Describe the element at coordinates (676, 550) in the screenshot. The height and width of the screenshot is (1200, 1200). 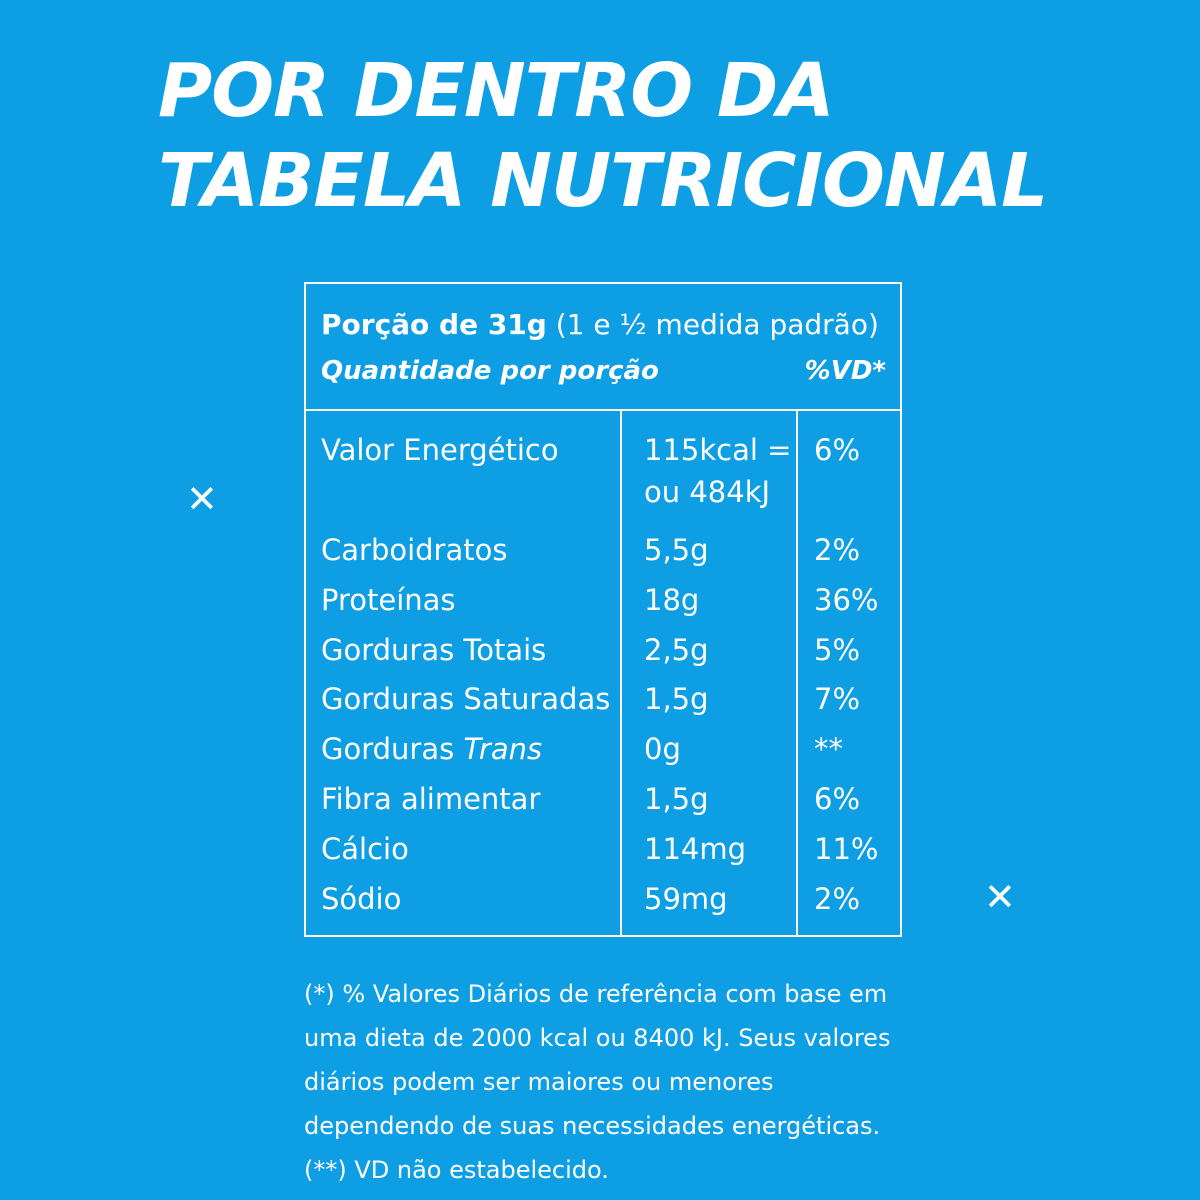
I see `row-amount: 5,5g` at that location.